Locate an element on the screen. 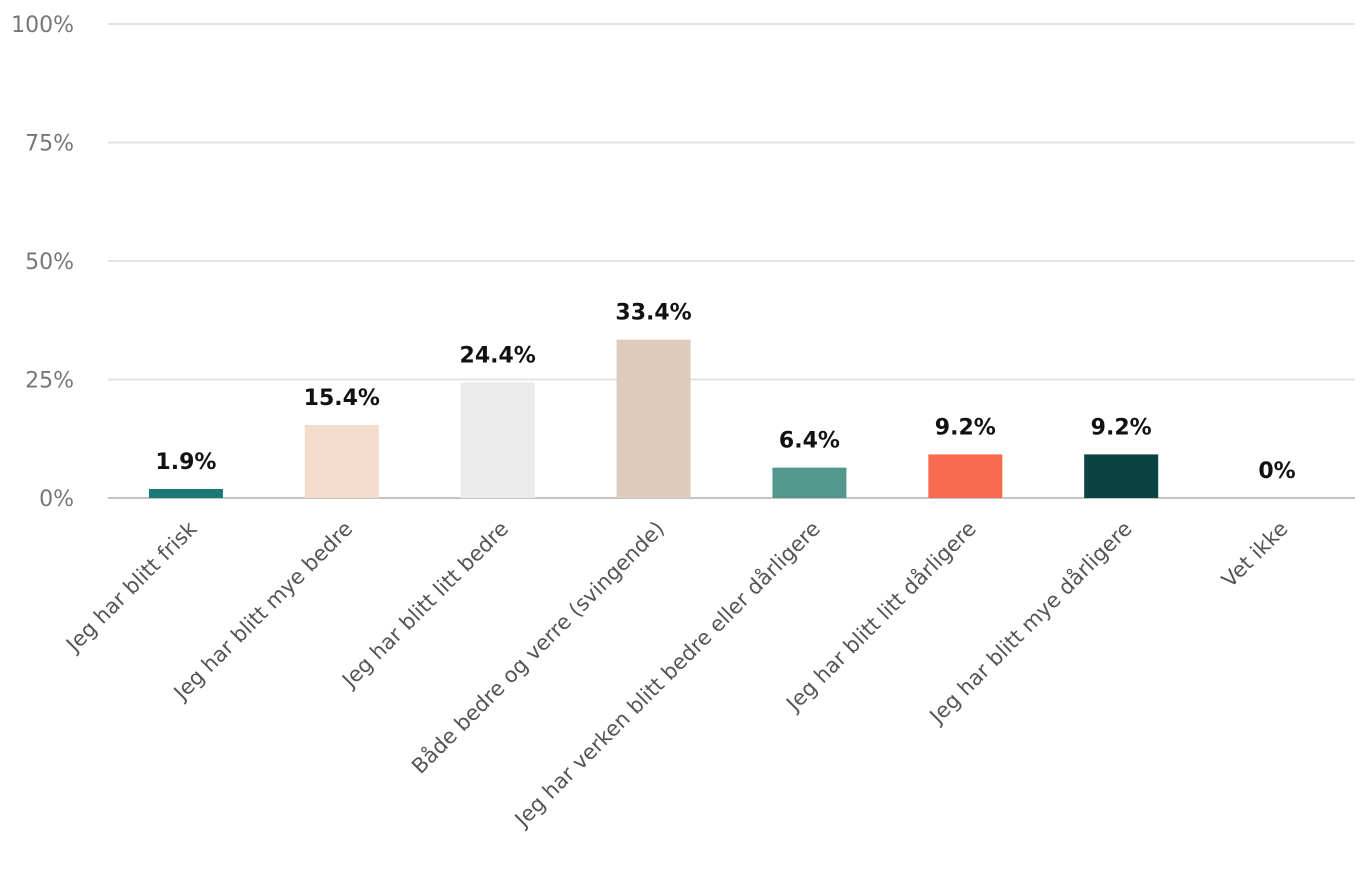  y-axis-ticks: 0% 25% 50% 75% 100% is located at coordinates (42, 262).